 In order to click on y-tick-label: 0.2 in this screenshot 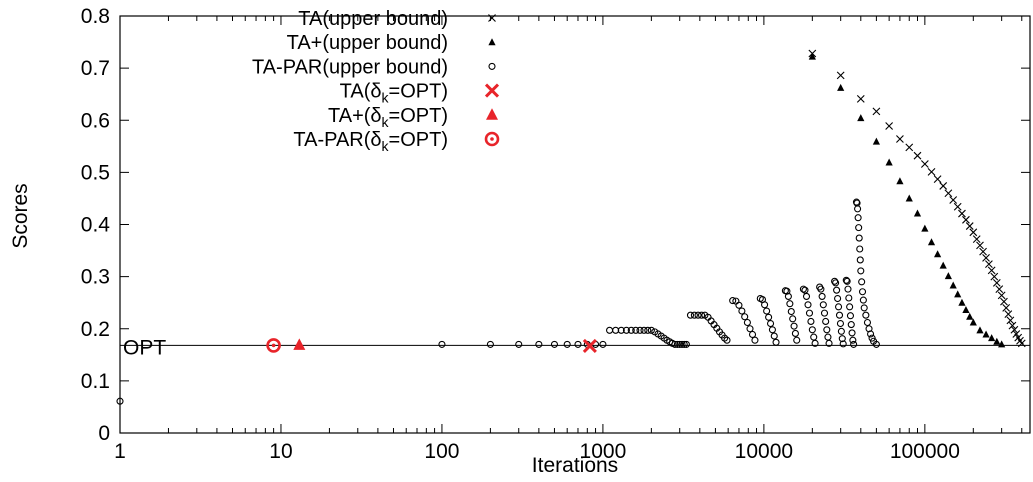, I will do `click(95, 329)`.